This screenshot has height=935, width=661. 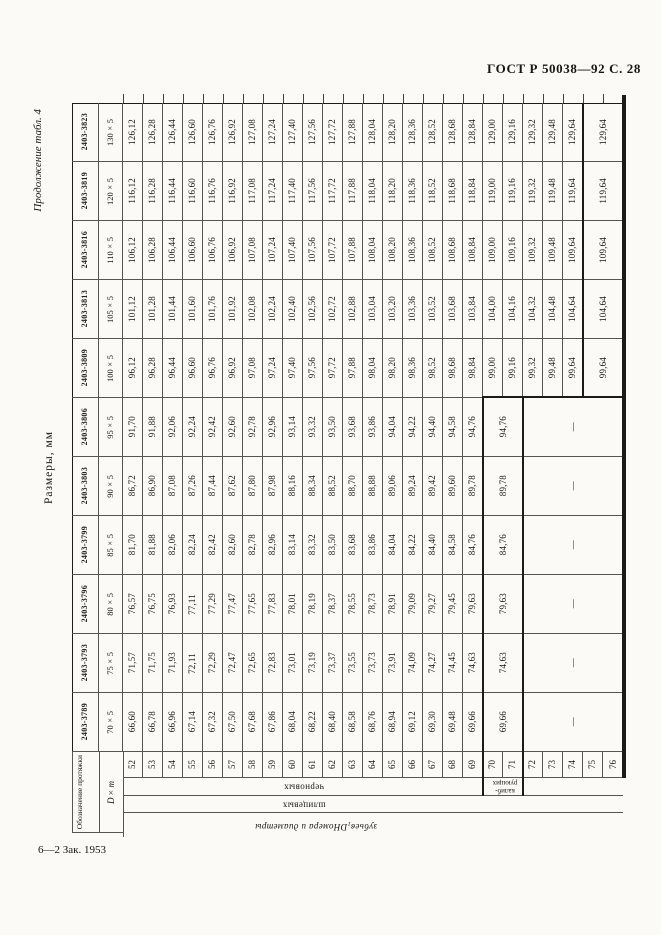 I want to click on table-cell: 117,08, so click(x=253, y=191).